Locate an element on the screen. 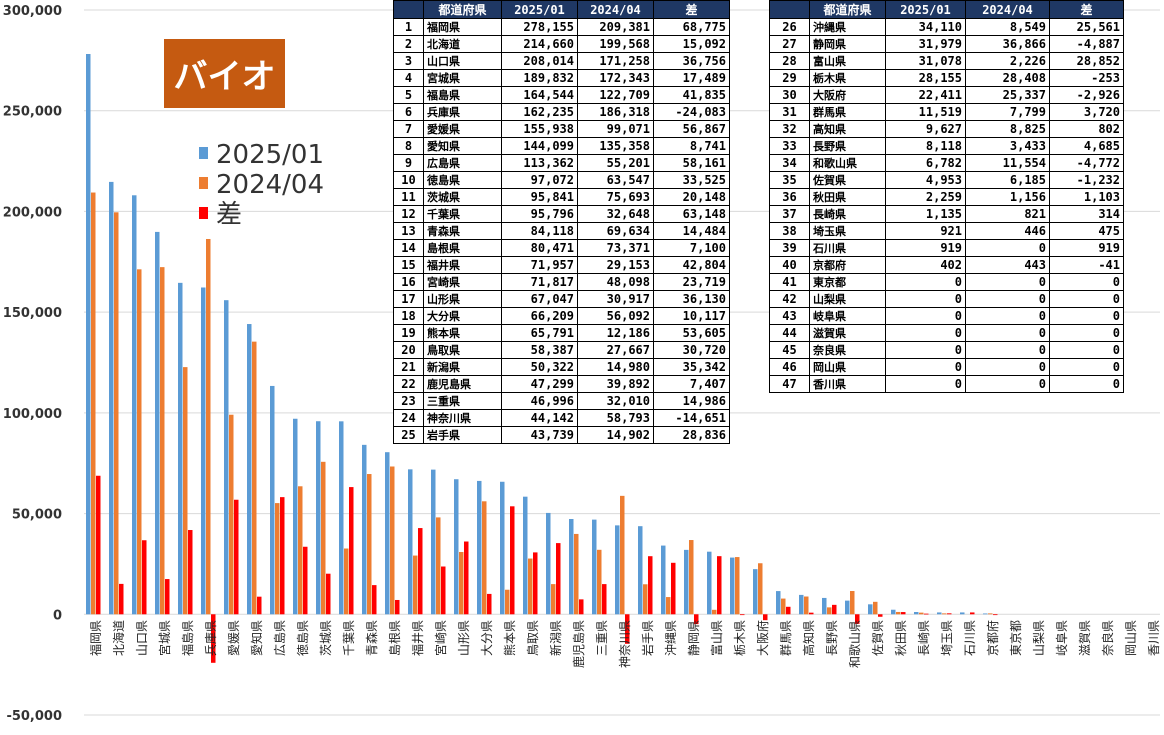 This screenshot has height=735, width=1164. prefecture-cell: 沖縄県 is located at coordinates (847, 27).